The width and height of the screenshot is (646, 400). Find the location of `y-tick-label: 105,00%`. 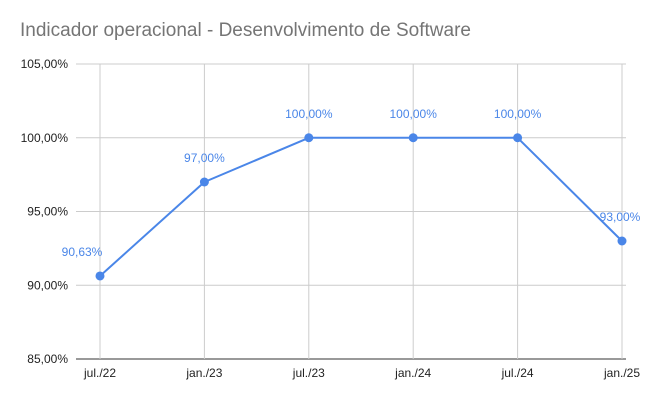

y-tick-label: 105,00% is located at coordinates (45, 64).